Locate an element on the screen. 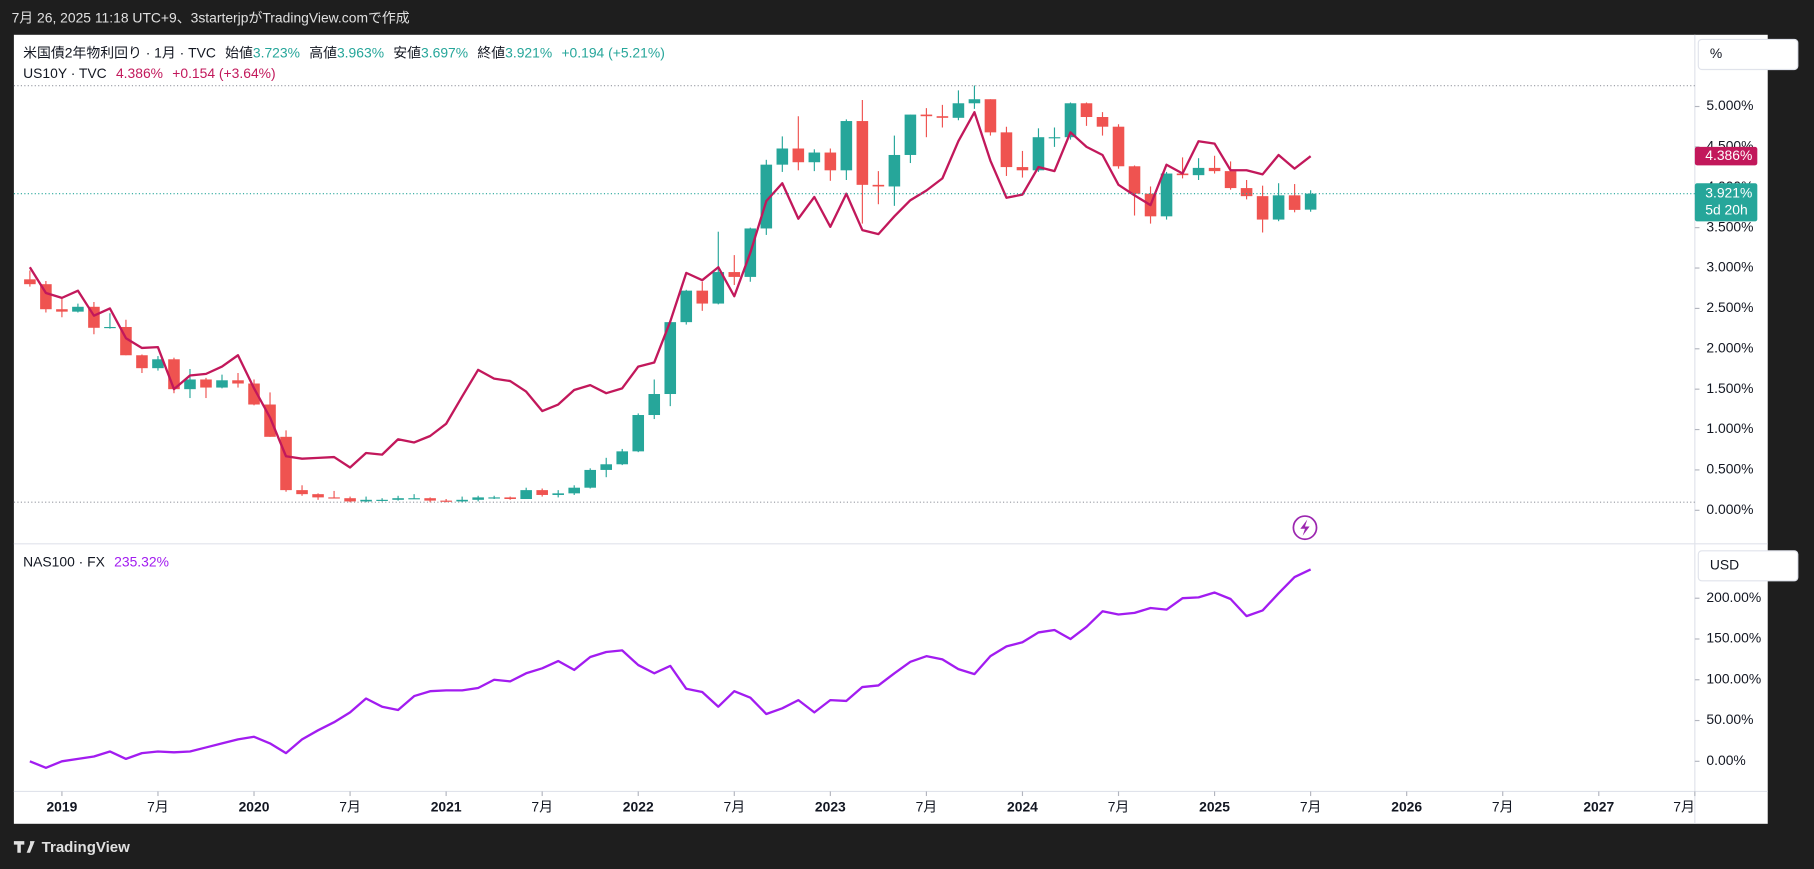 The width and height of the screenshot is (1814, 869). x-tick-label: 2027 is located at coordinates (1598, 806).